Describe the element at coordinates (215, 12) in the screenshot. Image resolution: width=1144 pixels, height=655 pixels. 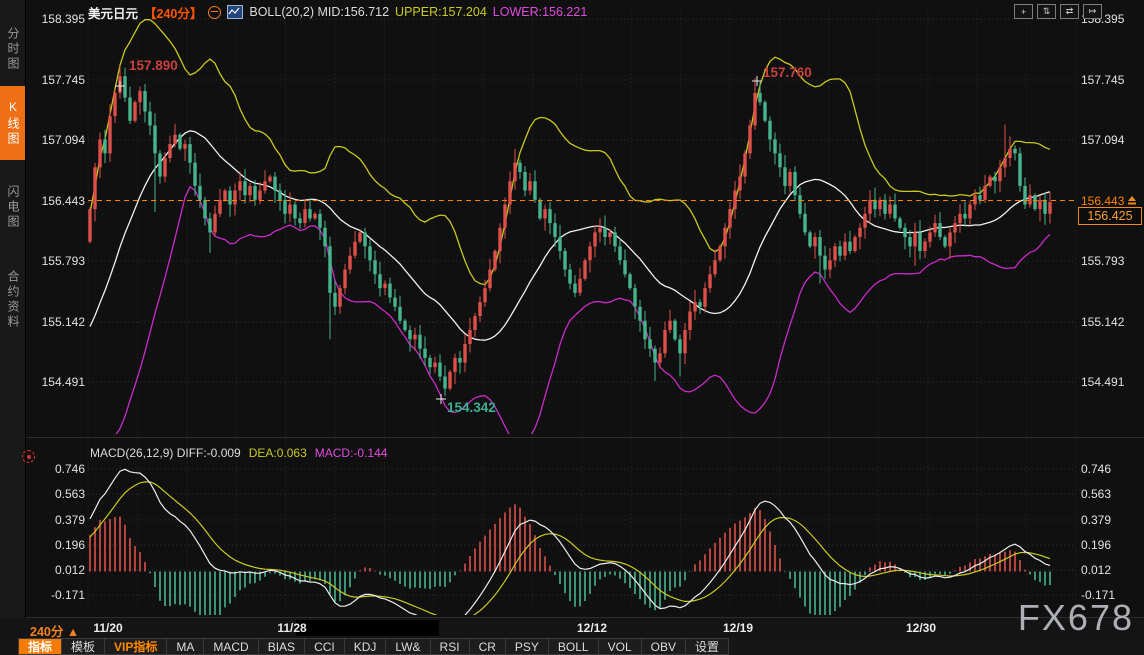
I see `collapse-indicator-icon` at that location.